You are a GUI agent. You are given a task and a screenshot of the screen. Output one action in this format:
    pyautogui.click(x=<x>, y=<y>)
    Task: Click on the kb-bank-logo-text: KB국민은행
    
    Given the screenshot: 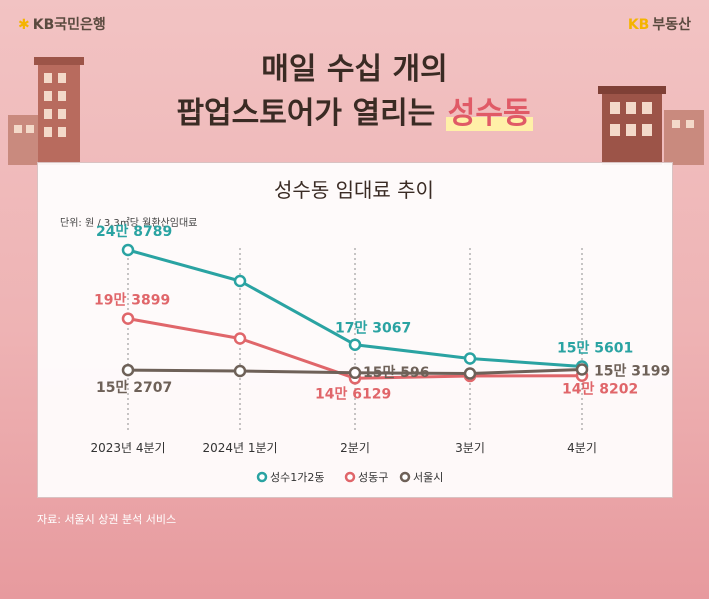 What is the action you would take?
    pyautogui.click(x=69, y=25)
    